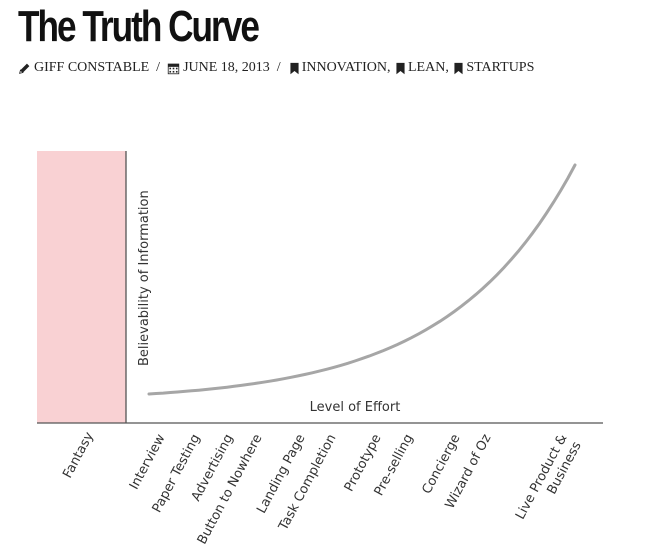 The height and width of the screenshot is (554, 658). Describe the element at coordinates (81, 287) in the screenshot. I see `fantasy-zone` at that location.